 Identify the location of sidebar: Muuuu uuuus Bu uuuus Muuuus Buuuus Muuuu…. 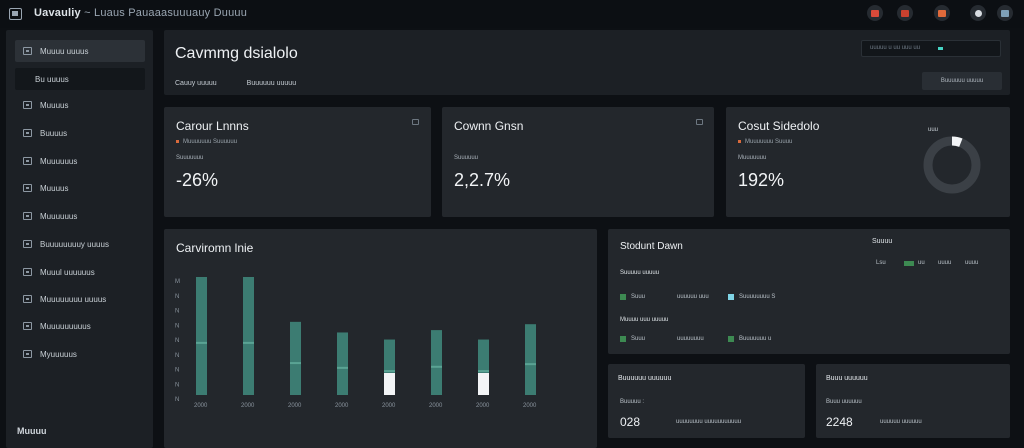
(79, 239).